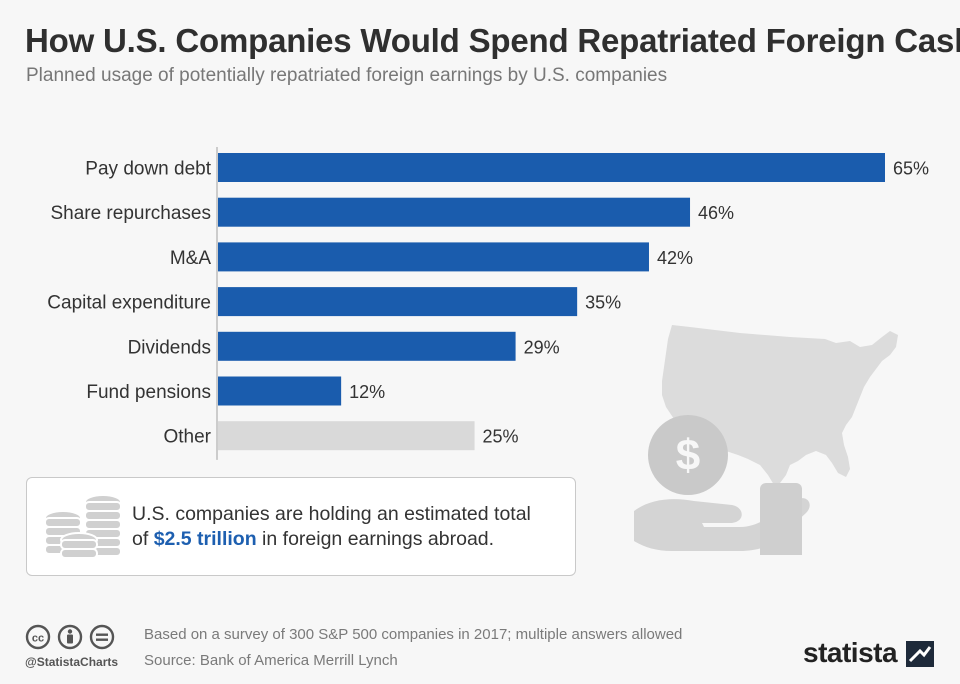 Image resolution: width=960 pixels, height=684 pixels. I want to click on value-label: 42%, so click(675, 258).